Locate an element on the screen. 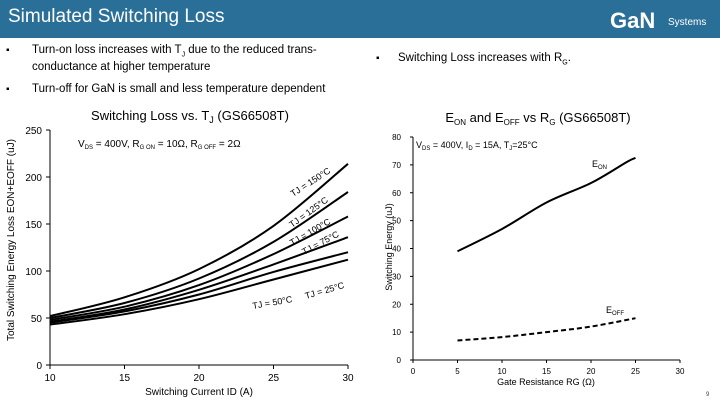  right-series-line-eon is located at coordinates (546, 204).